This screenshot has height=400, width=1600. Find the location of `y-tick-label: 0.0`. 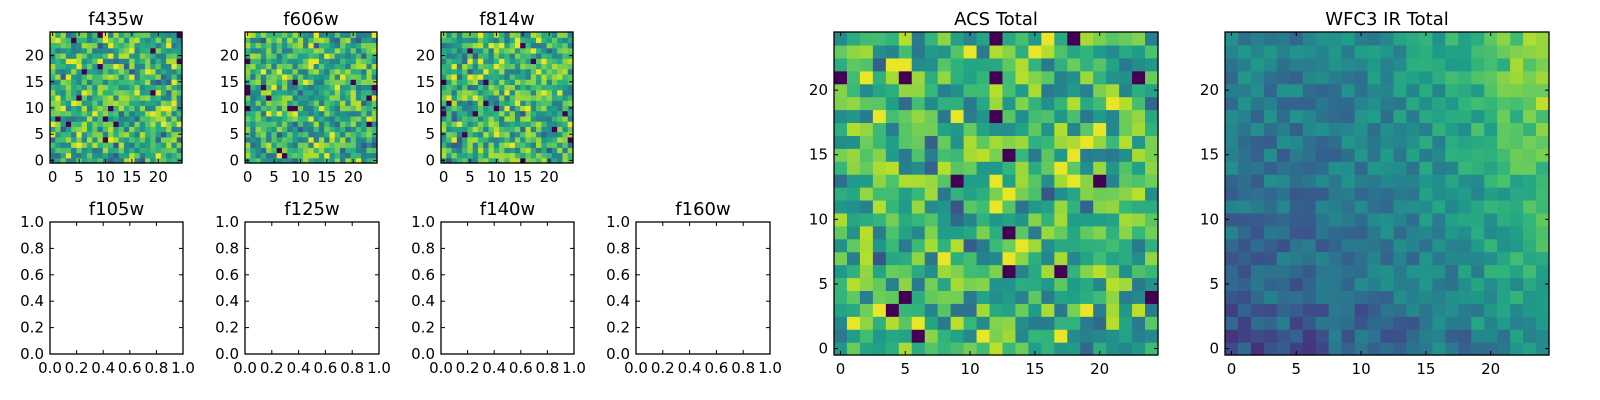

y-tick-label: 0.0 is located at coordinates (618, 354).